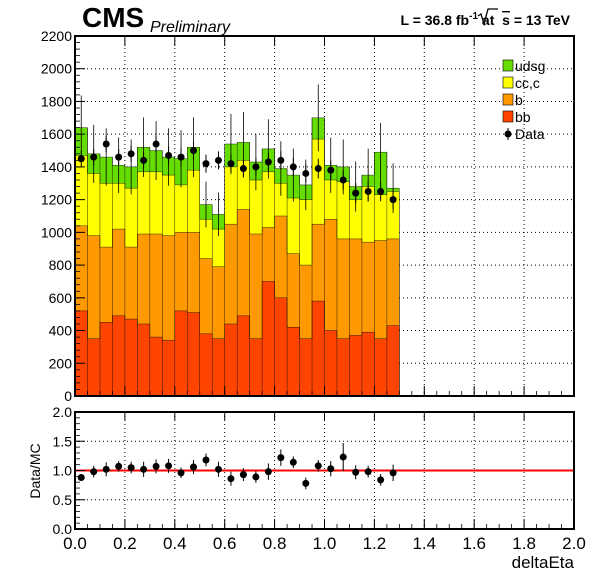  Describe the element at coordinates (75, 543) in the screenshot. I see `ratio-xtick-label: 0.0` at that location.